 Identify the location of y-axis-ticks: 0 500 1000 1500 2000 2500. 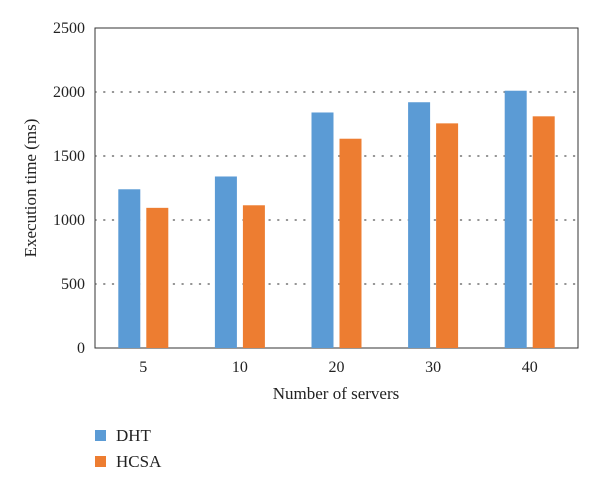
(69, 188).